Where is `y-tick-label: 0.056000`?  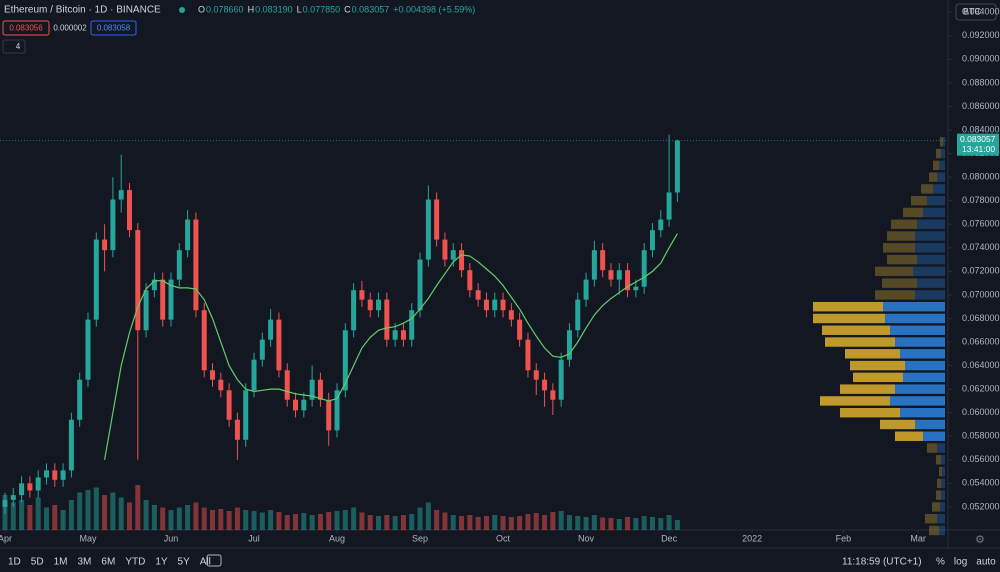 y-tick-label: 0.056000 is located at coordinates (981, 459).